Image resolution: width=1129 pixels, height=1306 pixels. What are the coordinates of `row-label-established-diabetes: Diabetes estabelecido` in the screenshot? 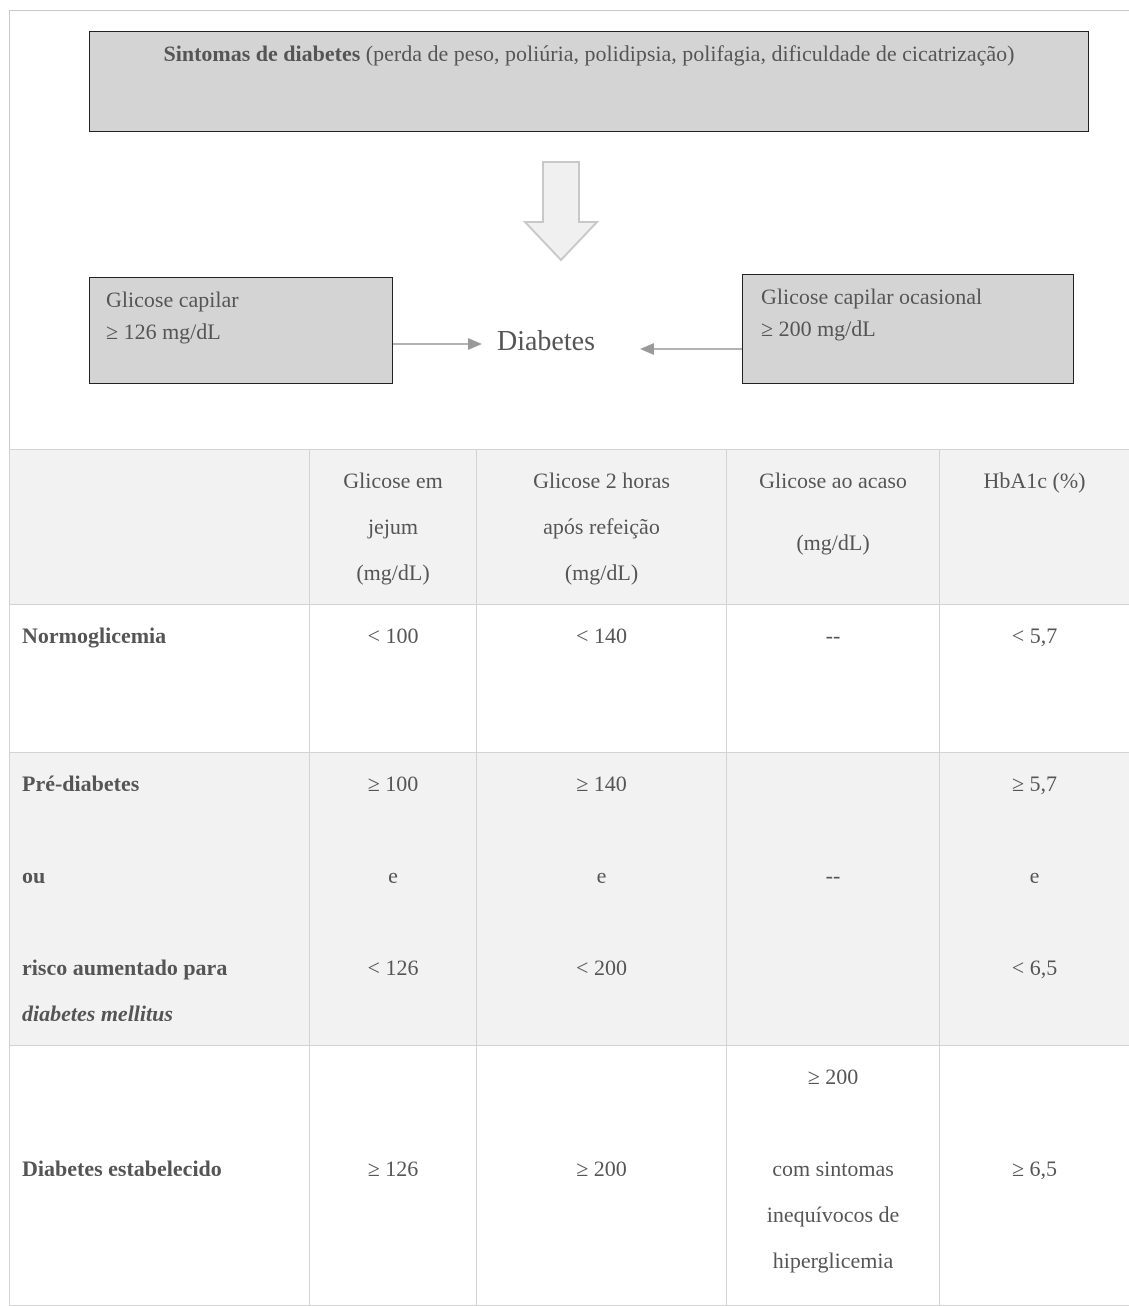 It's located at (160, 1176).